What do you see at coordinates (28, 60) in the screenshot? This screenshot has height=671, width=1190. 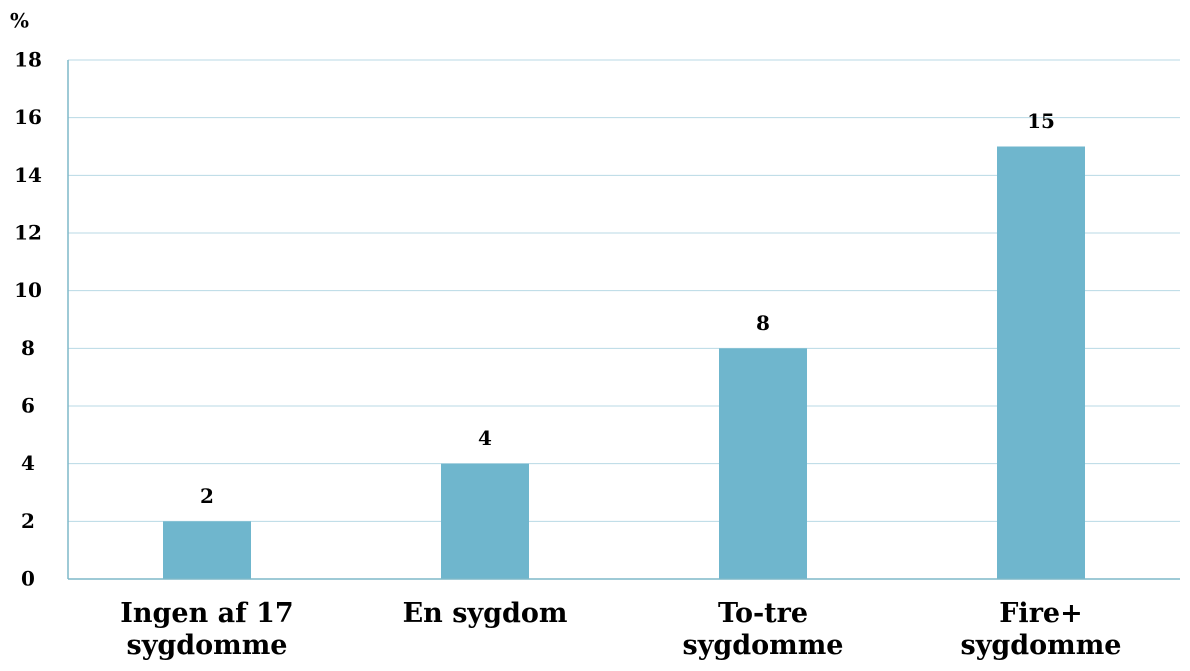 I see `y-tick-label: 18` at bounding box center [28, 60].